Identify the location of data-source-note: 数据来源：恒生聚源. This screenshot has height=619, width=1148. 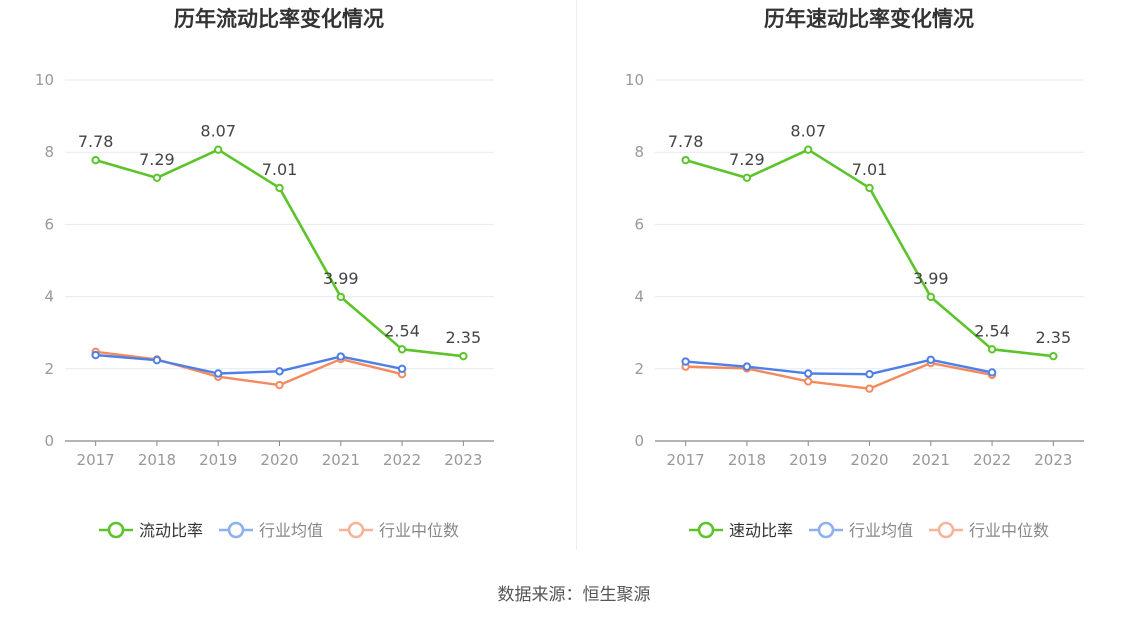
(574, 595).